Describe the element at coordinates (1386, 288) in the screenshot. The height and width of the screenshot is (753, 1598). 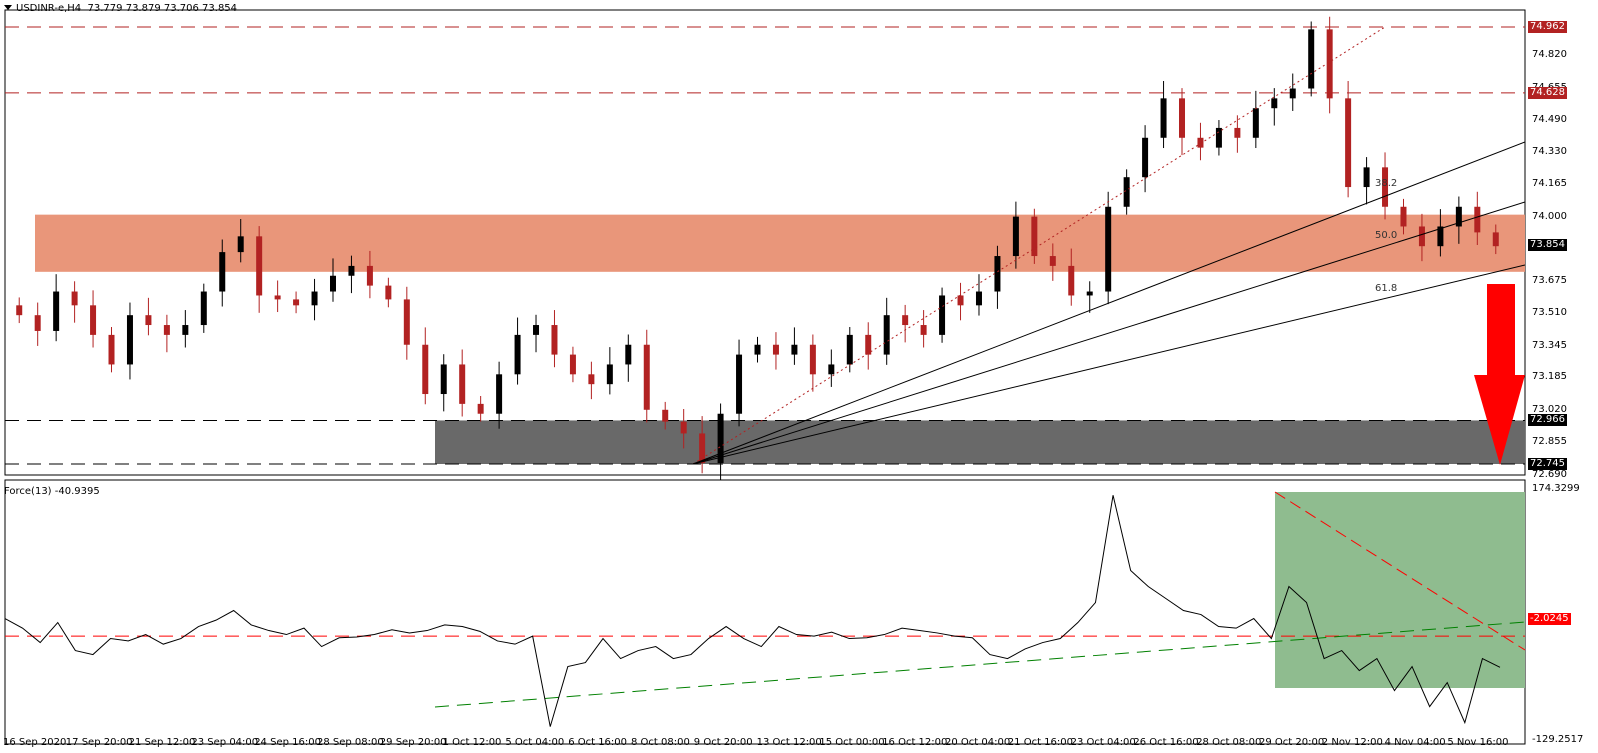
I see `fib-label-61: 61.8` at that location.